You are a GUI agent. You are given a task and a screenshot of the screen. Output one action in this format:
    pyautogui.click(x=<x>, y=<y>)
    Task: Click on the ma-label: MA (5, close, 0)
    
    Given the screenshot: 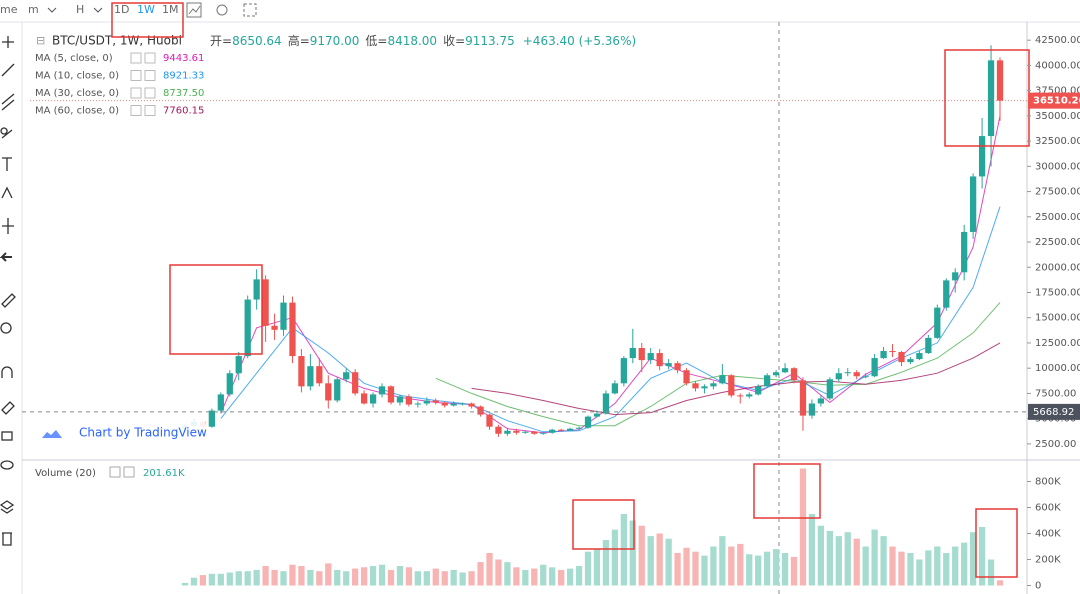 What is the action you would take?
    pyautogui.click(x=74, y=58)
    